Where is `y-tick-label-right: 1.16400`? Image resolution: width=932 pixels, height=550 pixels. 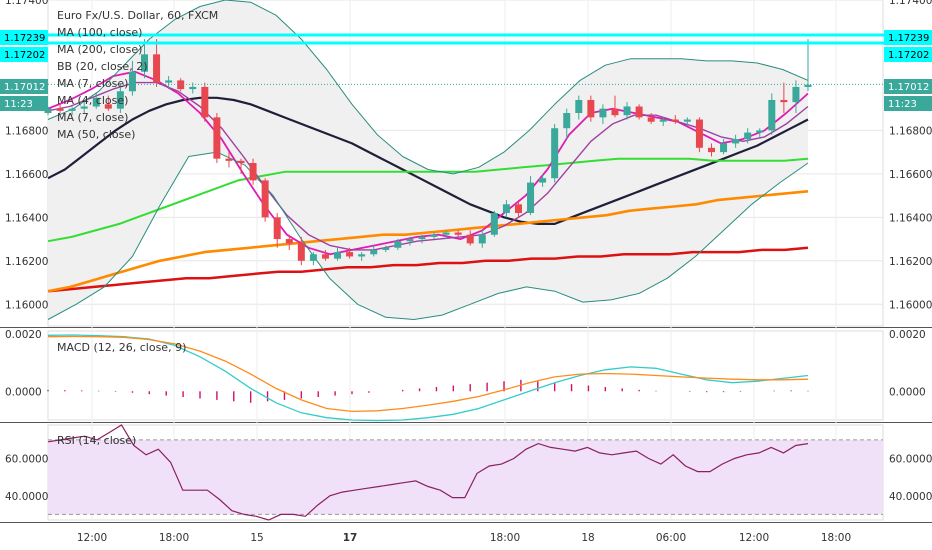
y-tick-label-right: 1.16400 is located at coordinates (910, 218).